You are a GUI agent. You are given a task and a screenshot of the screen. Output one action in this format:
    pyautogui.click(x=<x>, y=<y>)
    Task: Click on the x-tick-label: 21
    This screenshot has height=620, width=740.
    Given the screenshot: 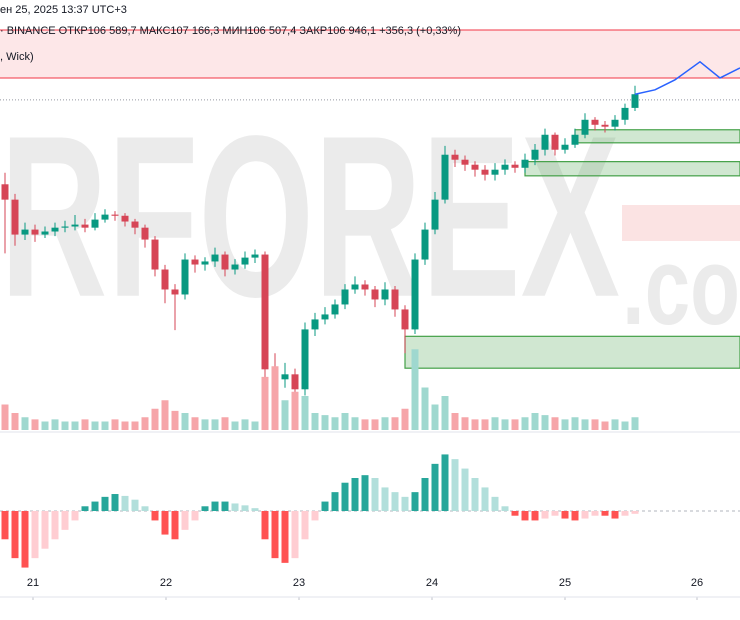 What is the action you would take?
    pyautogui.click(x=33, y=583)
    